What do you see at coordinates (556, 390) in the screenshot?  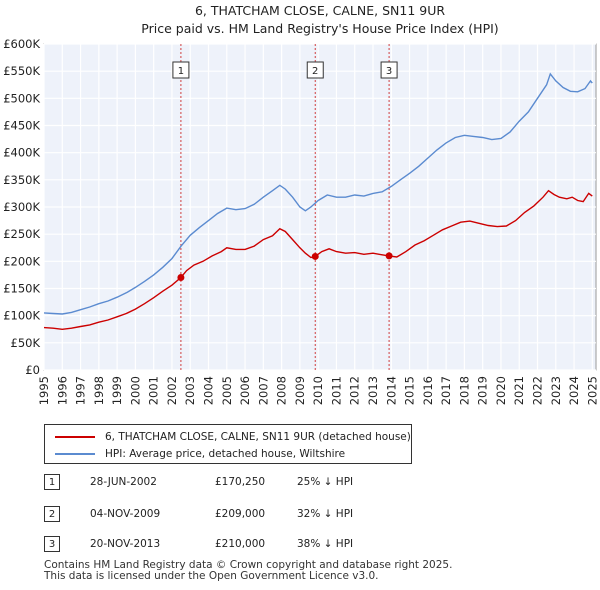 I see `x-tick-label: 2023` at bounding box center [556, 390].